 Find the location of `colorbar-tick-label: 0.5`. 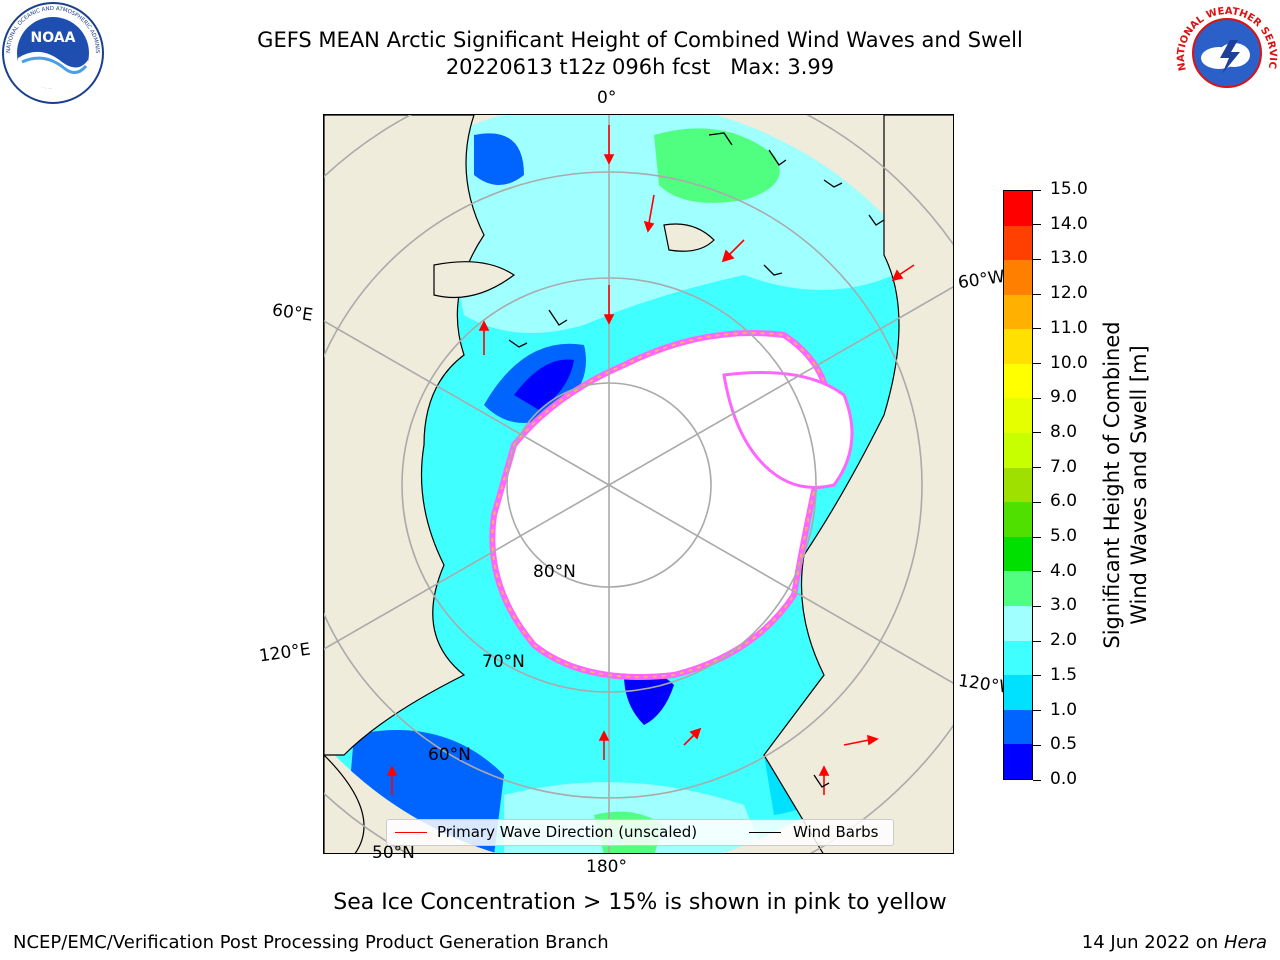

colorbar-tick-label: 0.5 is located at coordinates (1064, 744).